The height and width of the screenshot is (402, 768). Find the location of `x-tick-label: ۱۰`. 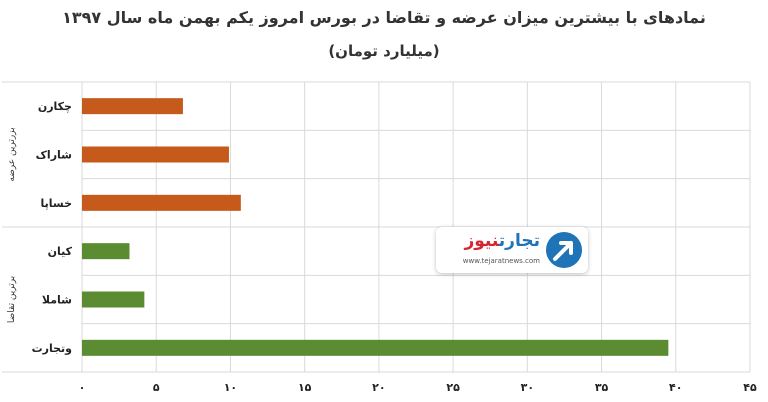

x-tick-label: ۱۰ is located at coordinates (230, 387).